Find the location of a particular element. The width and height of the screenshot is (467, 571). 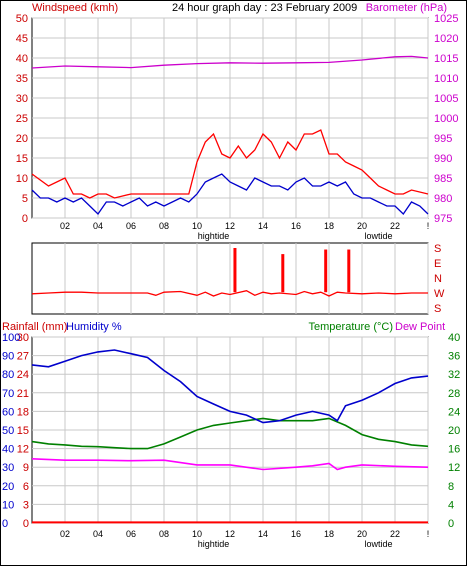

dewpoint-axis-title: Dew Point is located at coordinates (420, 327).